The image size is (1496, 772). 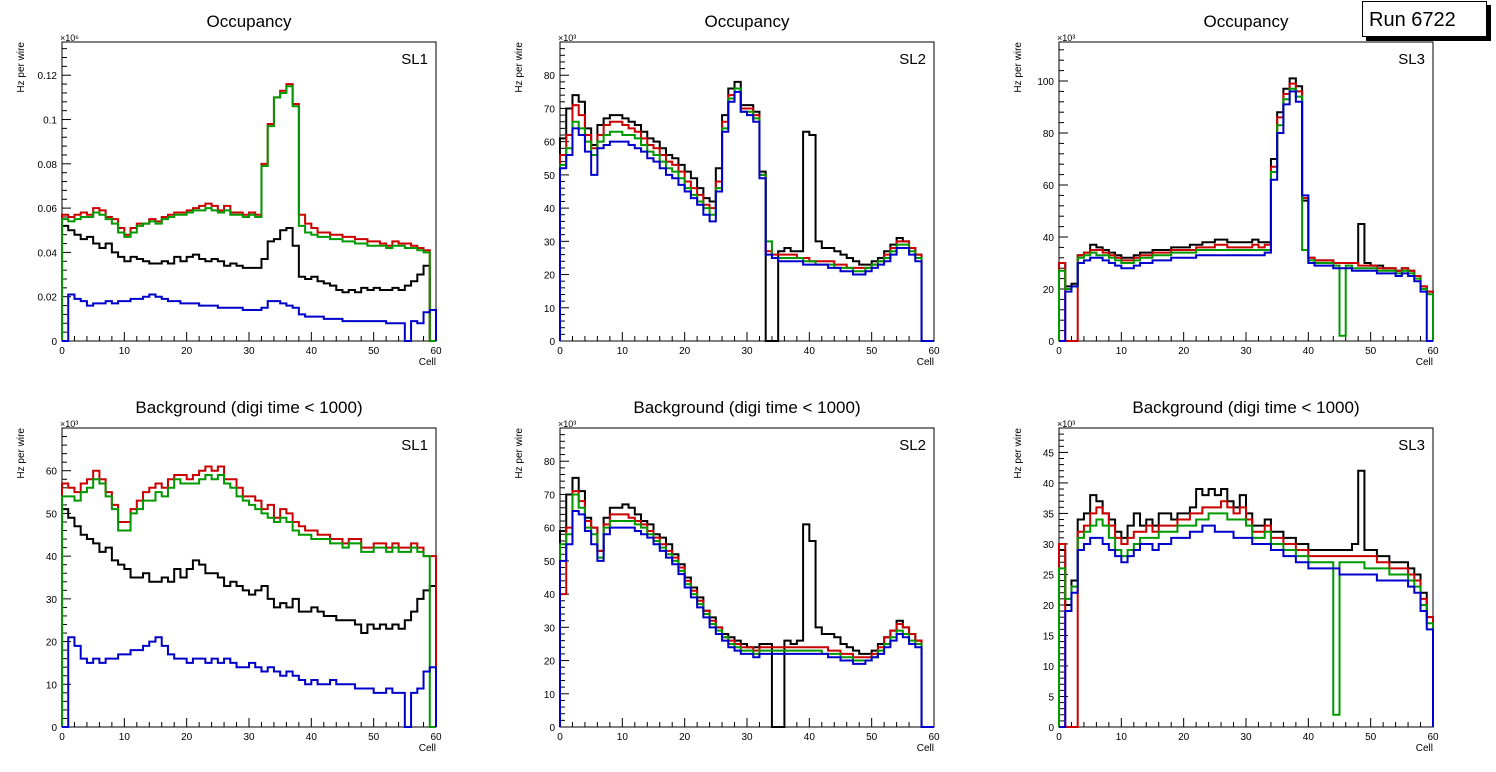 What do you see at coordinates (1412, 20) in the screenshot?
I see `run-label: Run 6722` at bounding box center [1412, 20].